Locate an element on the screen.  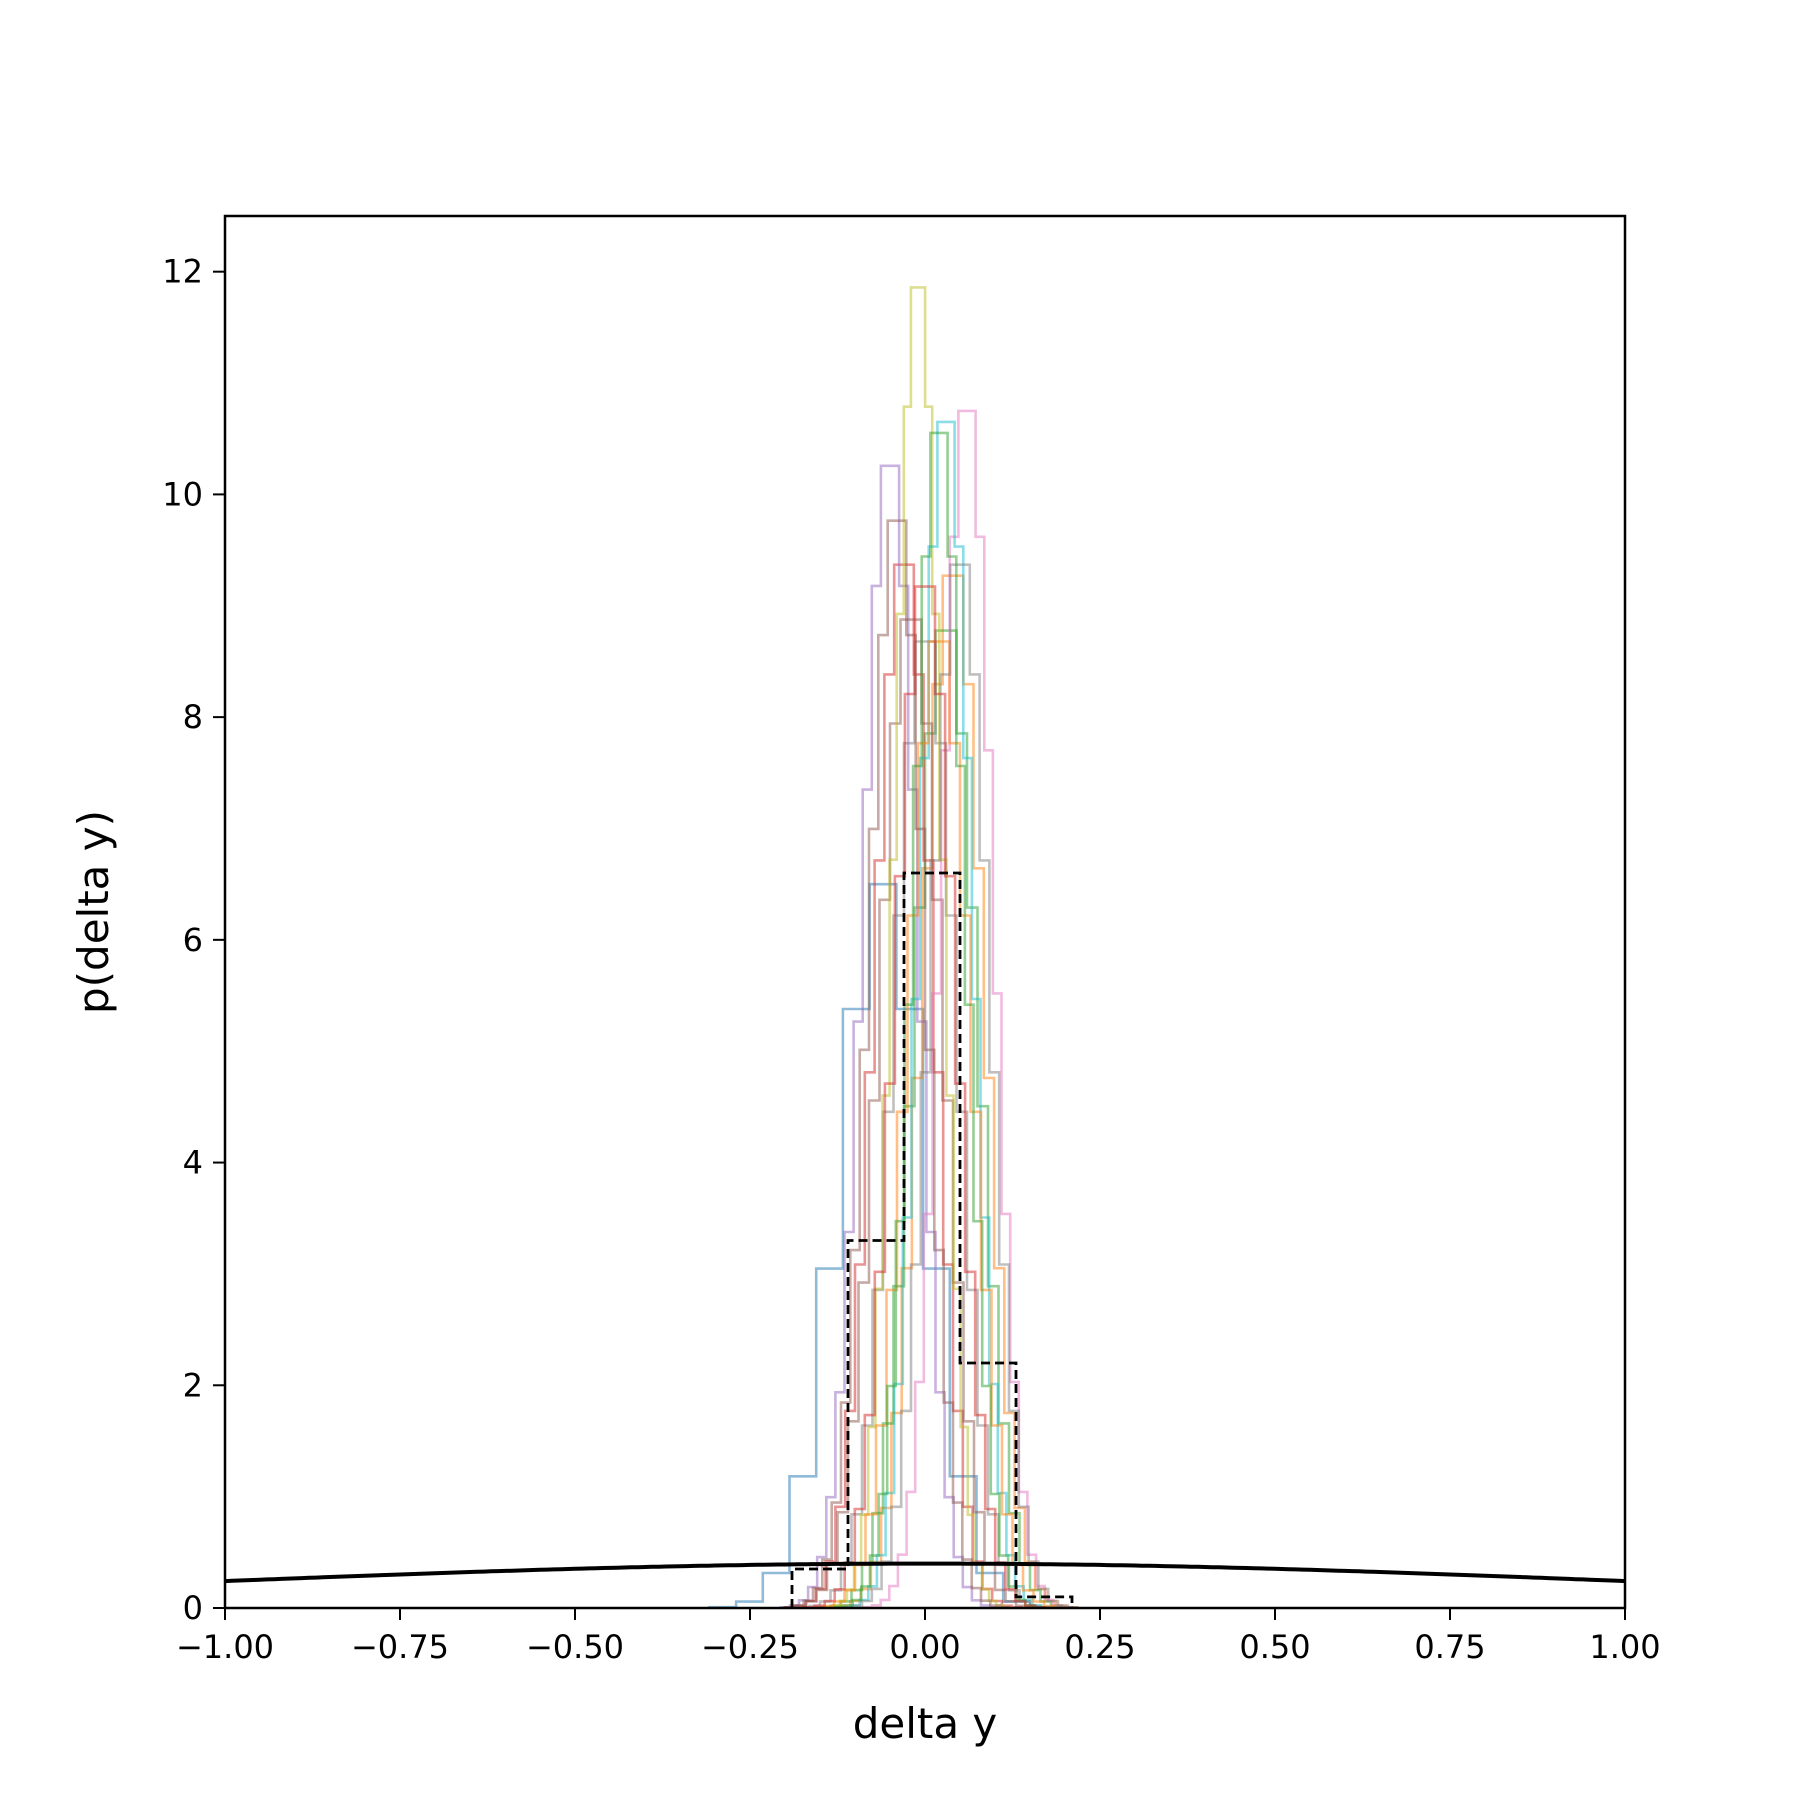
y-tick-label: 6 is located at coordinates (193, 940).